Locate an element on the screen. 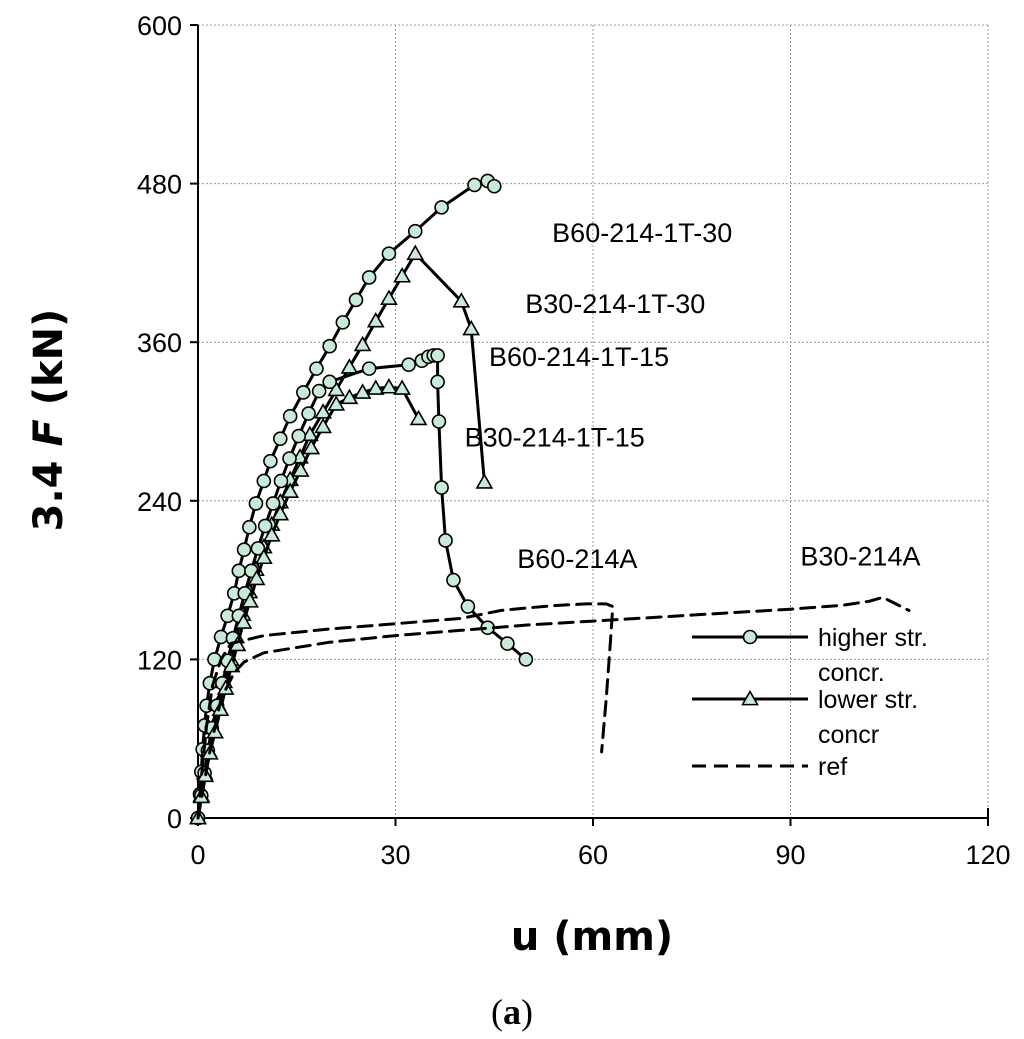 The width and height of the screenshot is (1024, 1039). y-tick-label: 600 is located at coordinates (159, 26).